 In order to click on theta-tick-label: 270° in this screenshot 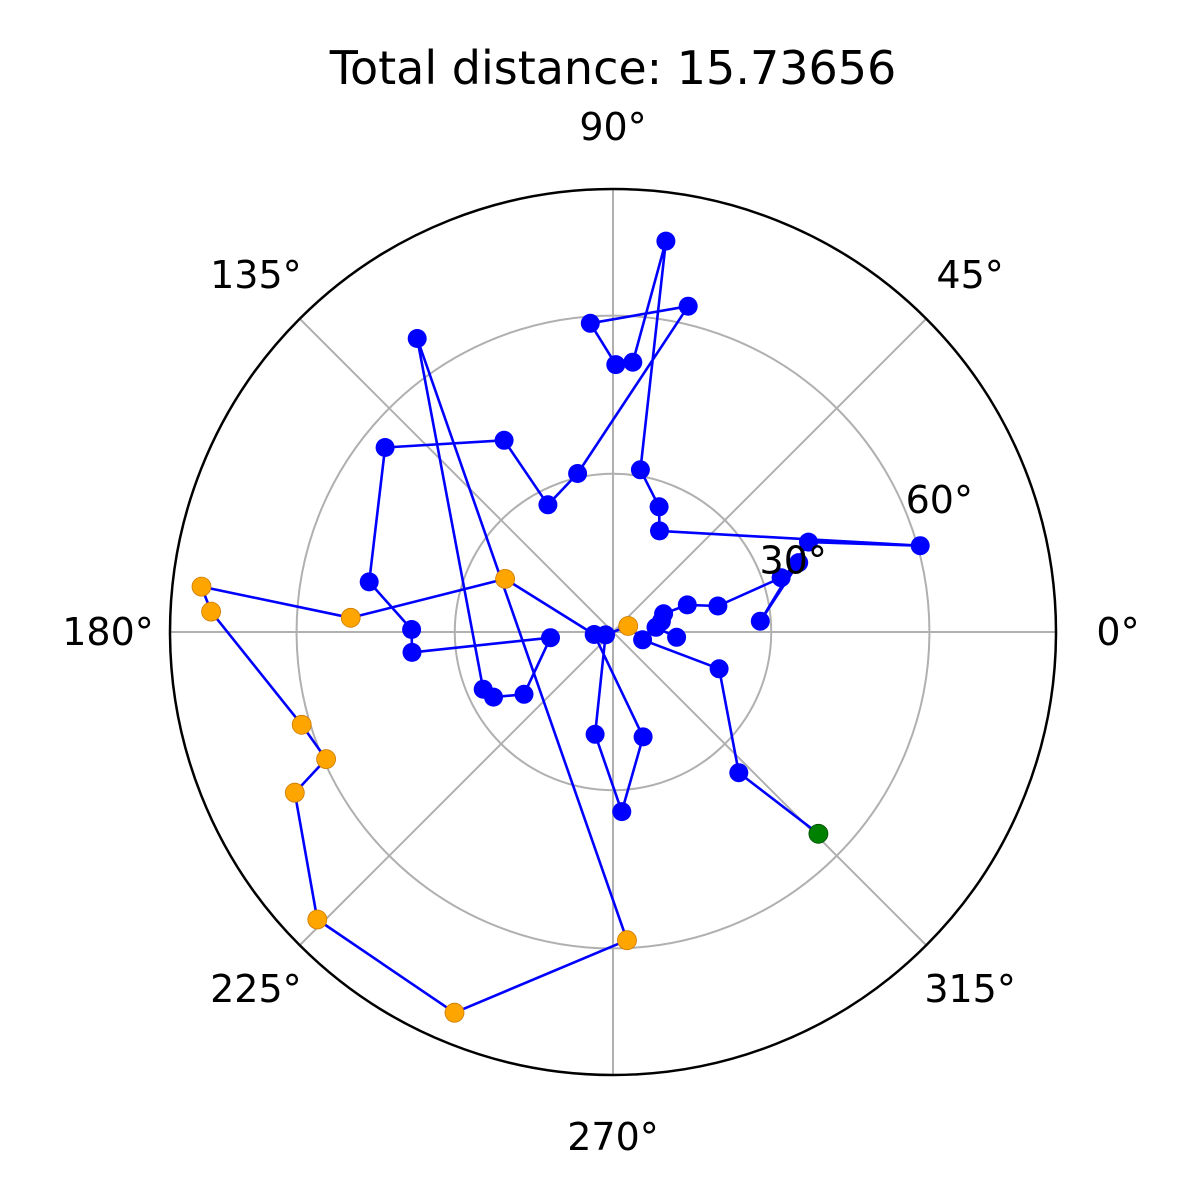, I will do `click(613, 1137)`.